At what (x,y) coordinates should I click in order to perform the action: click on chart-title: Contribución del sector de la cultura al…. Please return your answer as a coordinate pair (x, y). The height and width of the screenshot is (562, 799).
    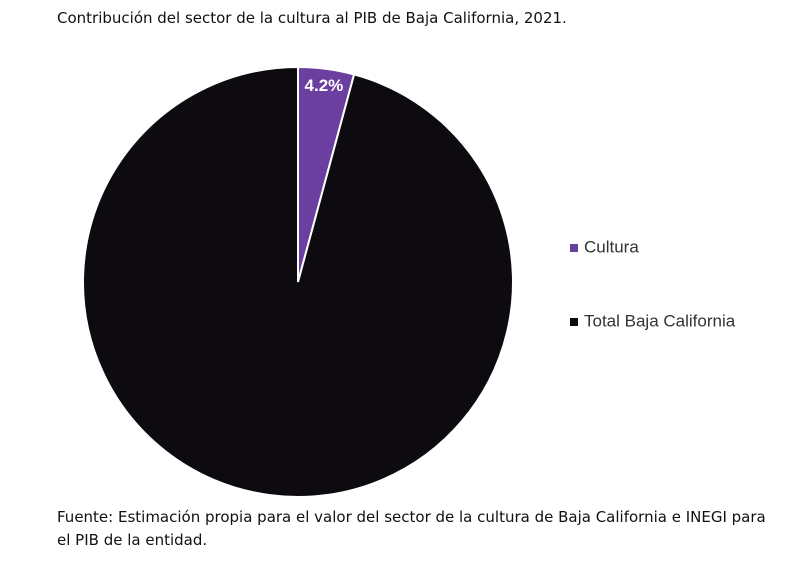
    Looking at the image, I should click on (312, 18).